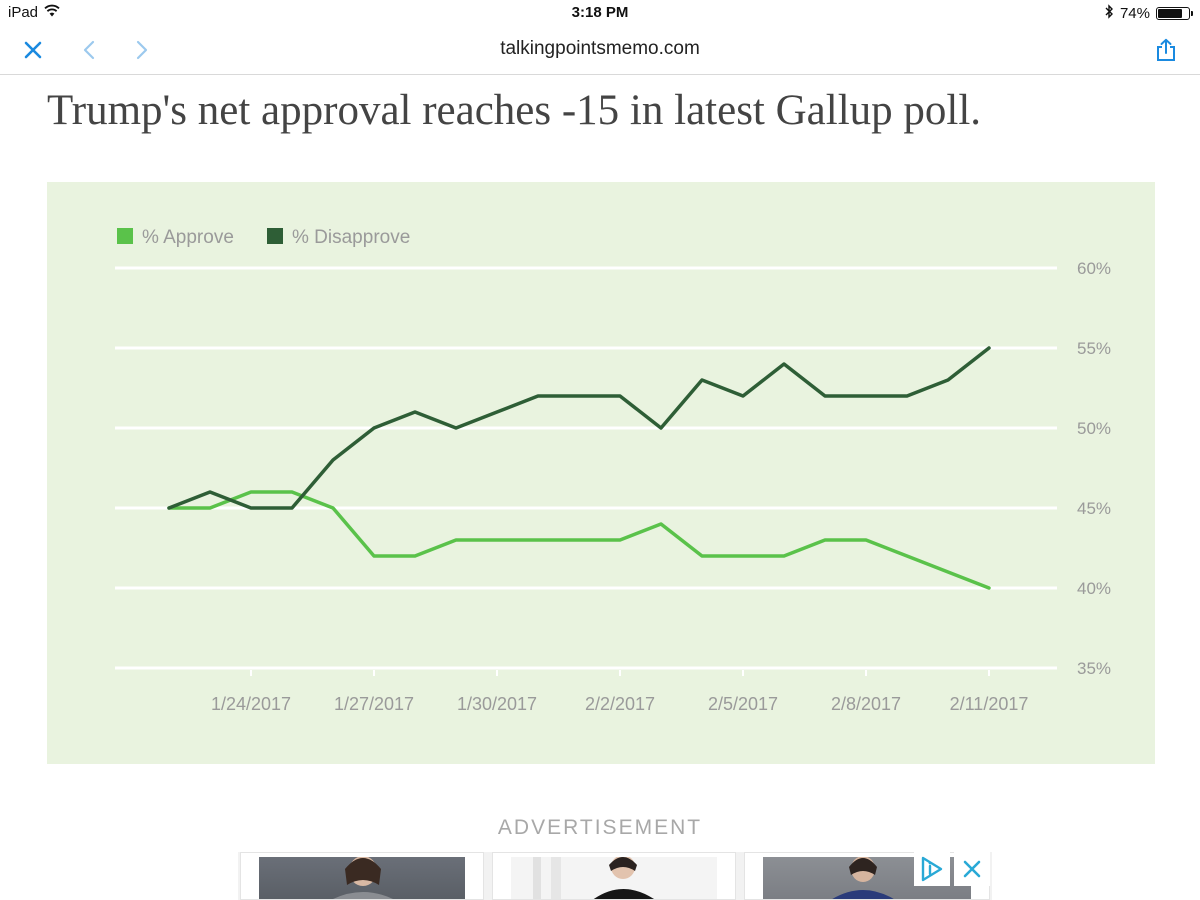 Image resolution: width=1200 pixels, height=900 pixels. Describe the element at coordinates (600, 827) in the screenshot. I see `advertisement-label: ADVERTISEMENT` at that location.